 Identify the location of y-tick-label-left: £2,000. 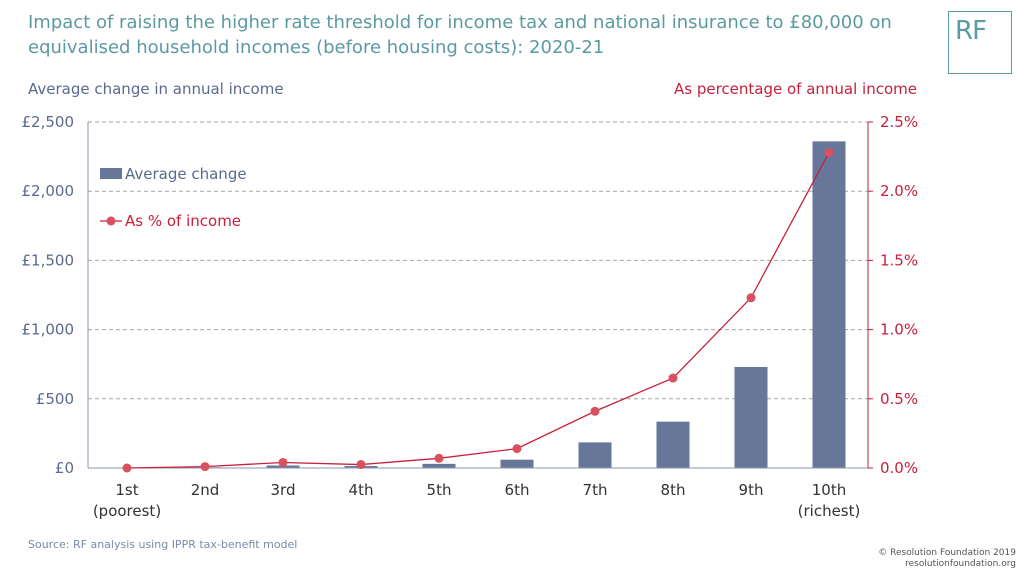
(48, 191).